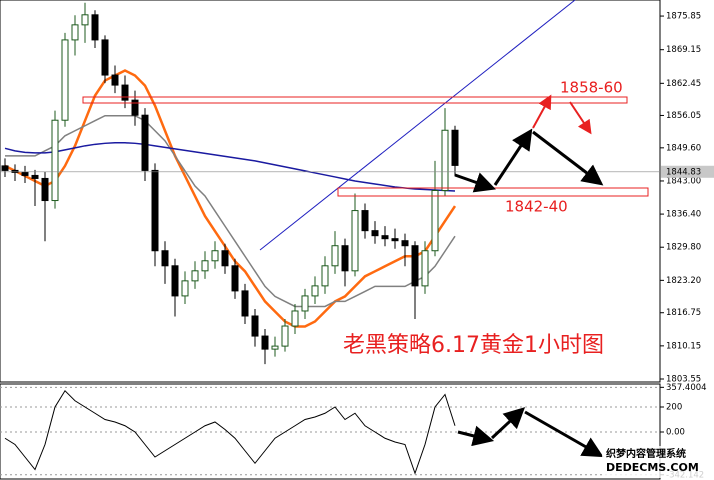 The width and height of the screenshot is (714, 480). What do you see at coordinates (674, 408) in the screenshot?
I see `y-tick-label: 200` at bounding box center [674, 408].